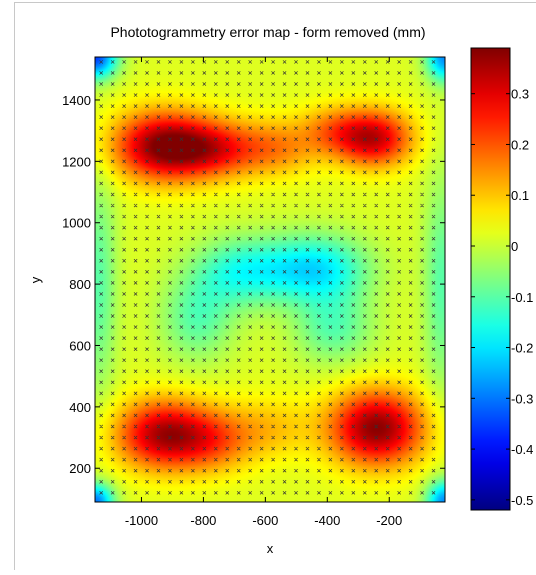 Image resolution: width=536 pixels, height=575 pixels. What do you see at coordinates (275, 2) in the screenshot?
I see `frame-border-top` at bounding box center [275, 2].